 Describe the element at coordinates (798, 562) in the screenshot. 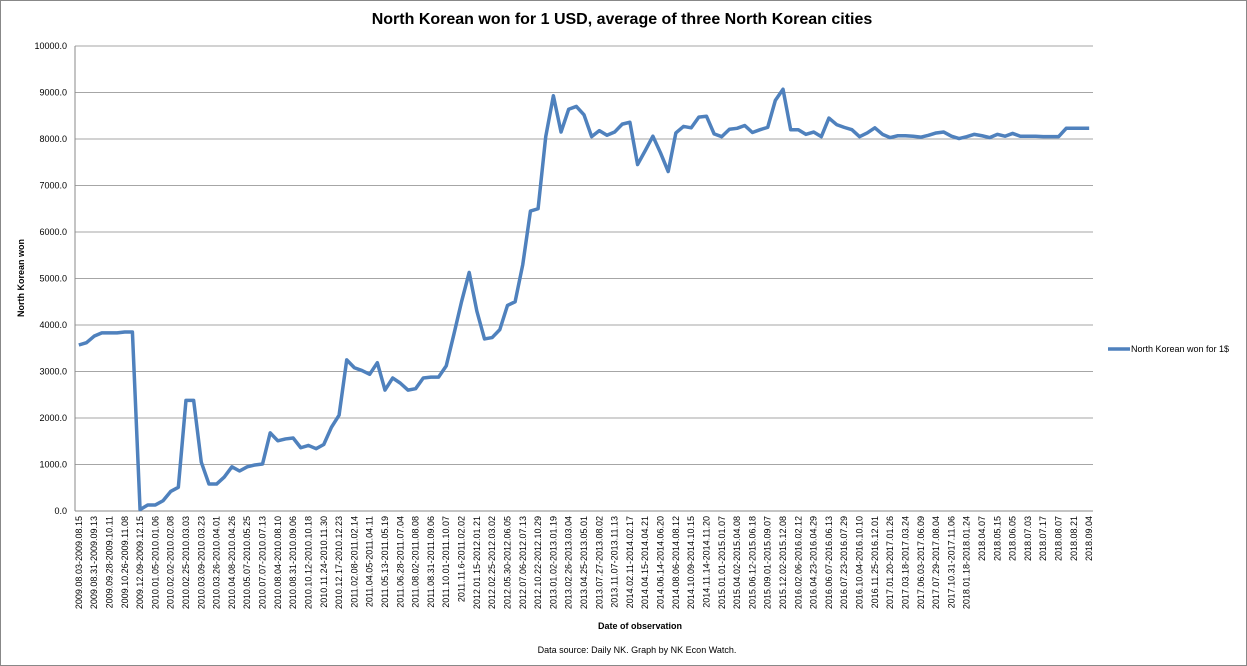

I see `x-tick-label: 2016.02.06-2016.02.12` at that location.